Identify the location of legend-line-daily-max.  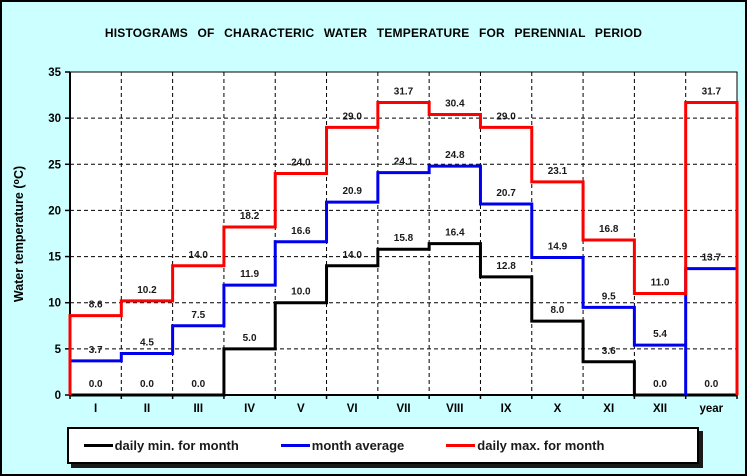
(461, 445).